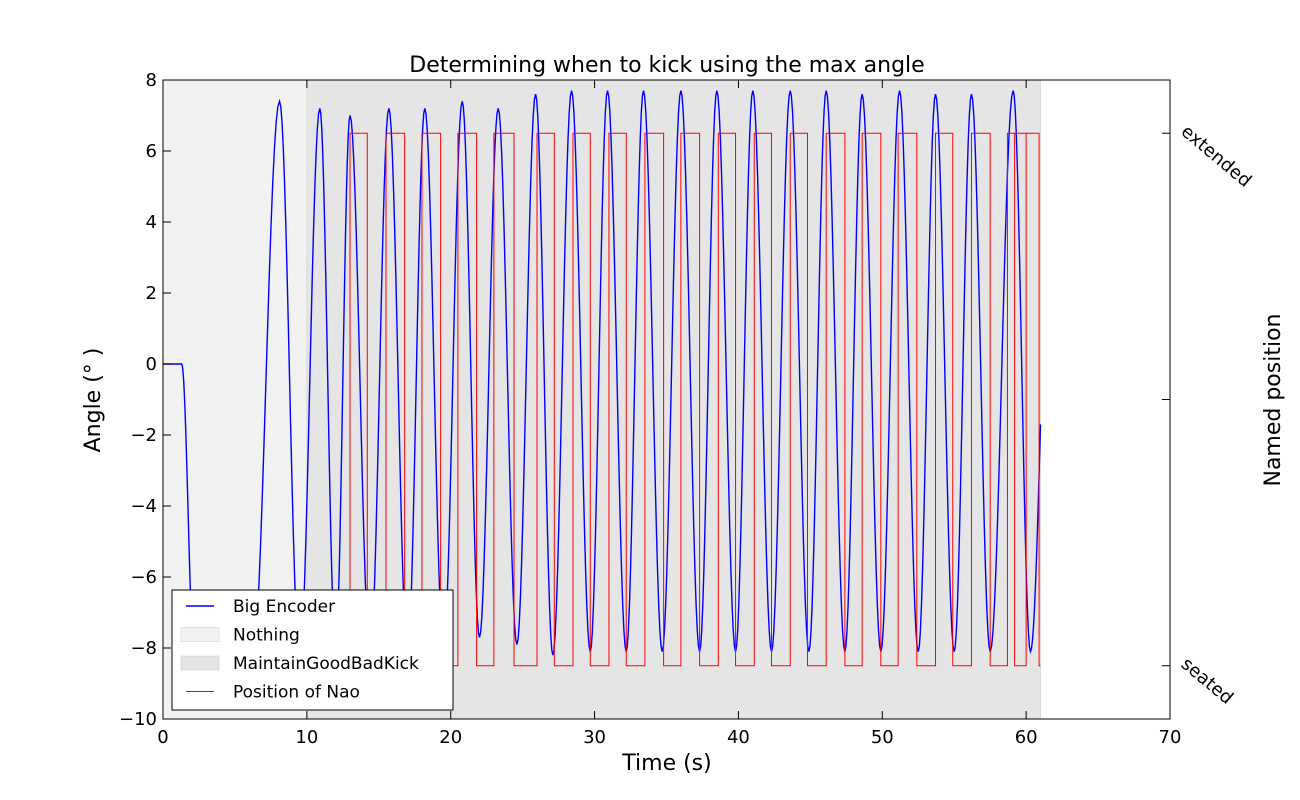 This screenshot has width=1300, height=800. I want to click on x-tick-label: 20, so click(450, 737).